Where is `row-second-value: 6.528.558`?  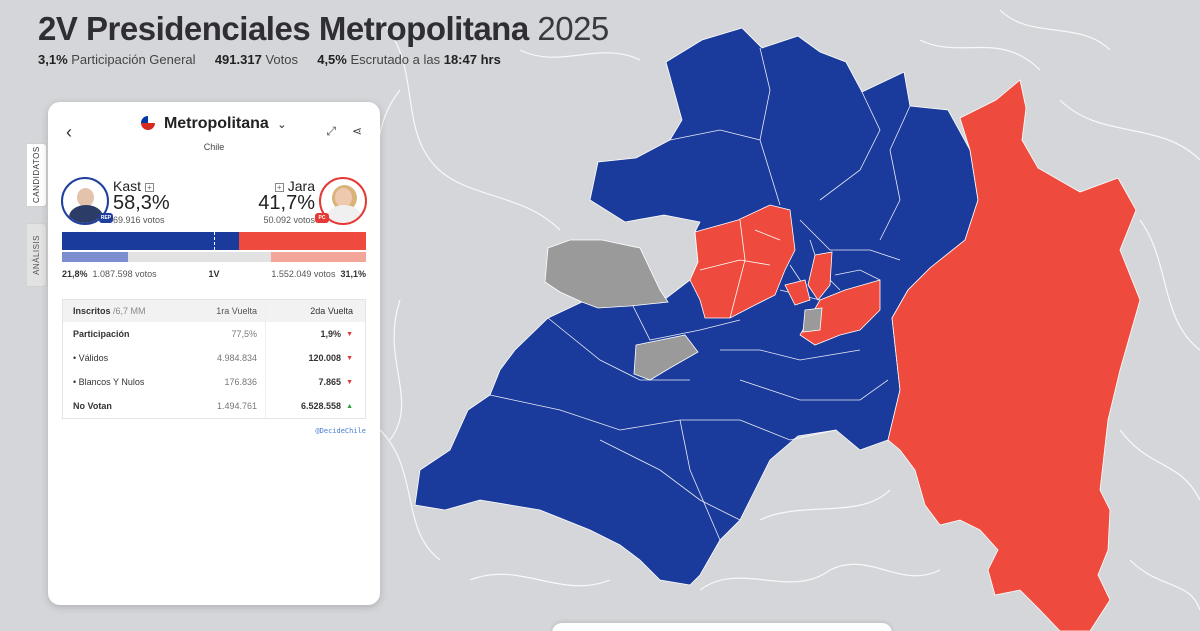 row-second-value: 6.528.558 is located at coordinates (321, 406).